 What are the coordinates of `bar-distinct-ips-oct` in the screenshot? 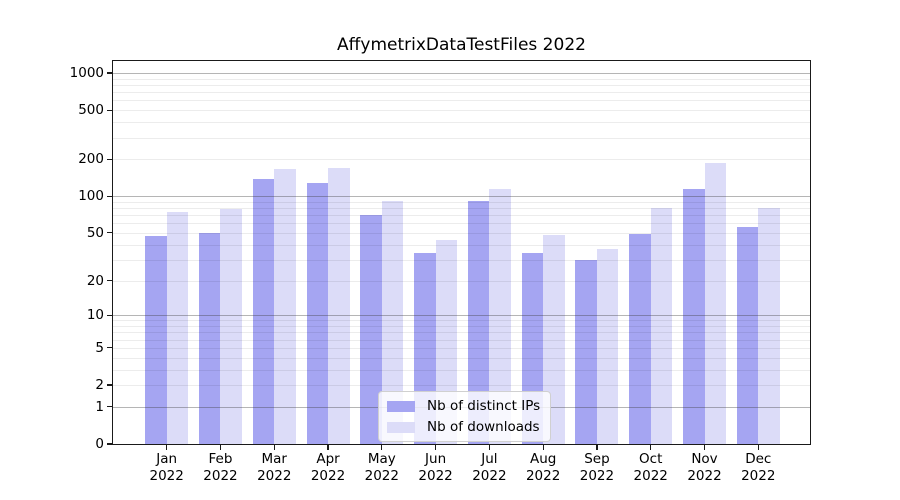 It's located at (640, 338).